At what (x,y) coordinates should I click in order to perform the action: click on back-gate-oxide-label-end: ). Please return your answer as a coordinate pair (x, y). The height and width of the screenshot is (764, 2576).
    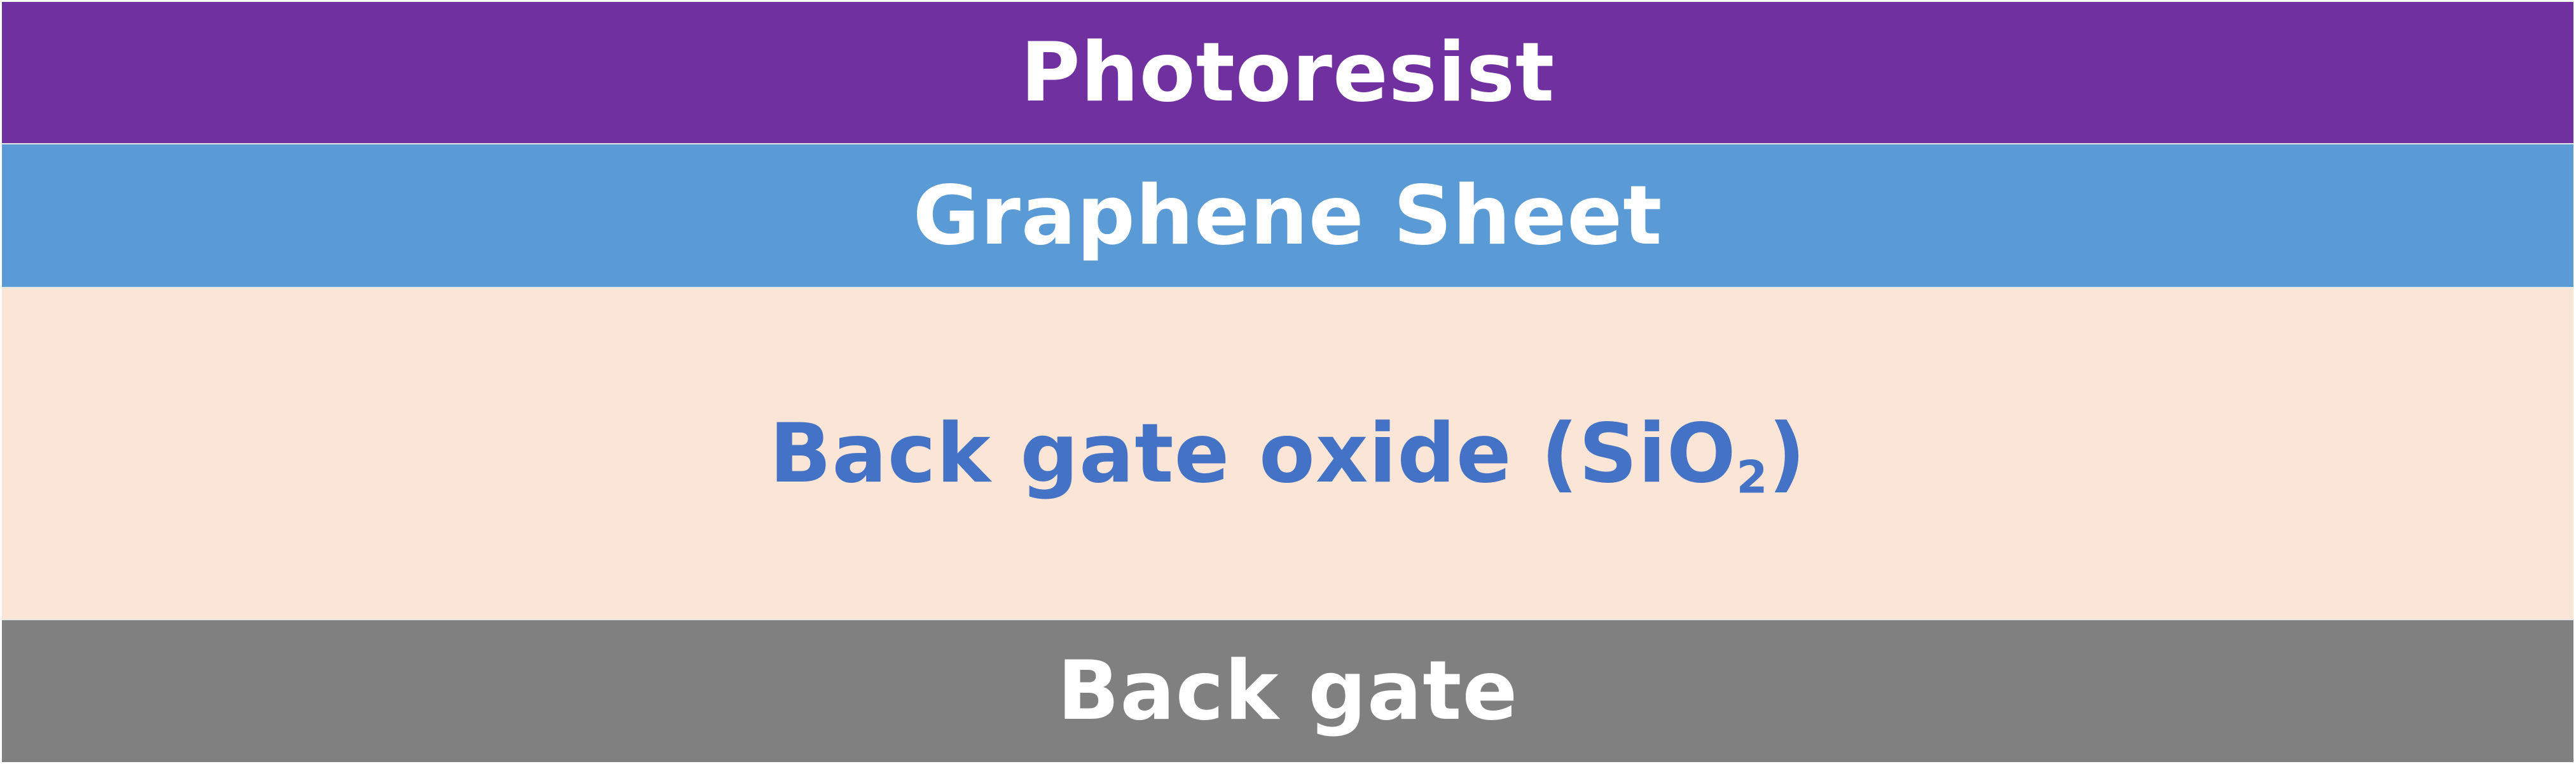
    Looking at the image, I should click on (1787, 453).